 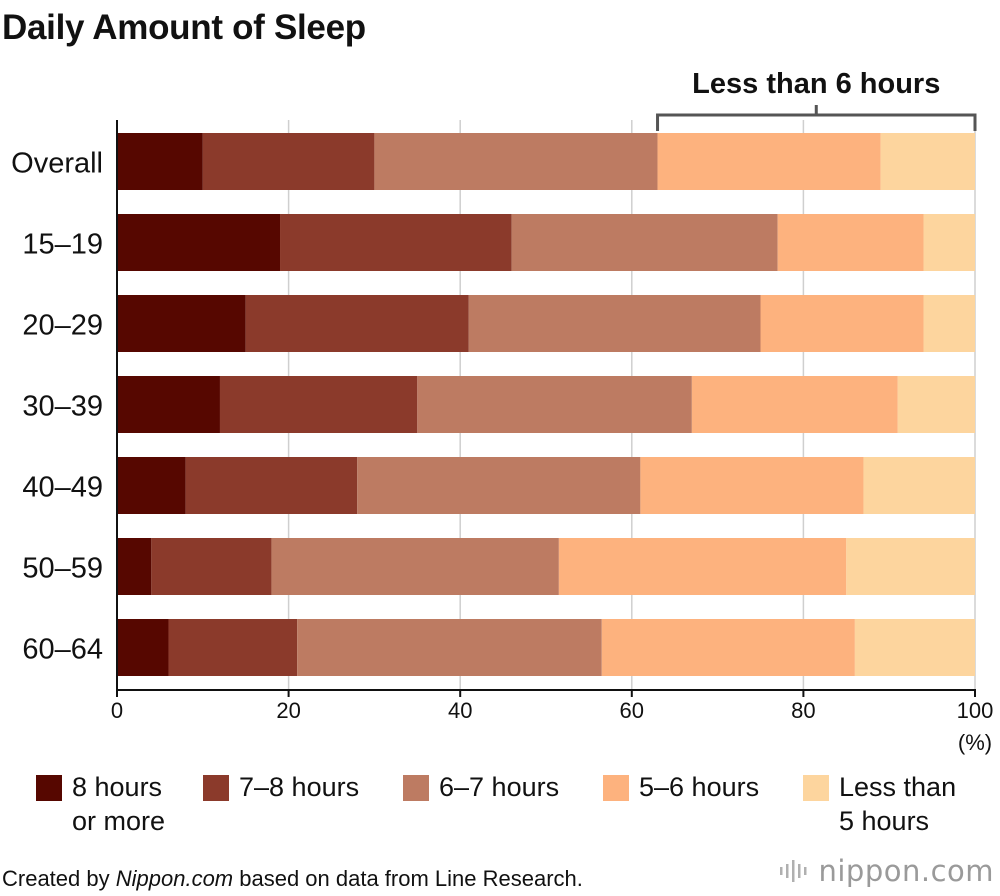 What do you see at coordinates (119, 804) in the screenshot?
I see `legend-label: 8 hours or more` at bounding box center [119, 804].